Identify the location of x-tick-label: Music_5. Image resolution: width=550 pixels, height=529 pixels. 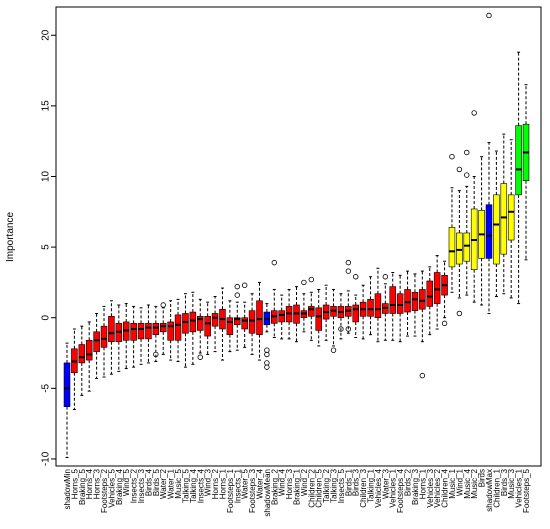
(178, 483).